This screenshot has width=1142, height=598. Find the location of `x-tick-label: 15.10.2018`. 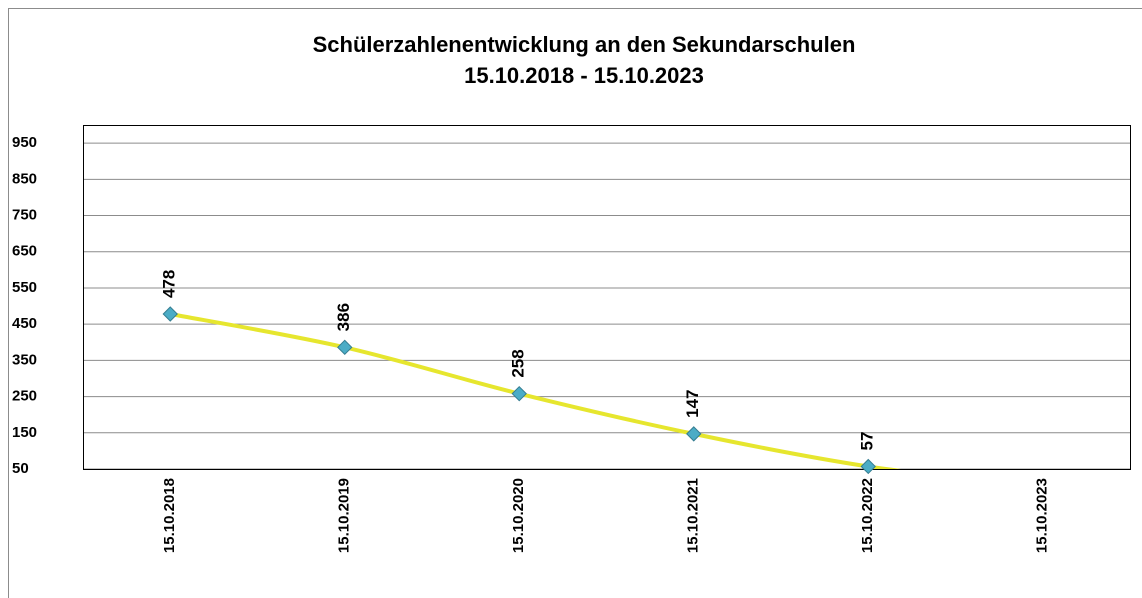

x-tick-label: 15.10.2018 is located at coordinates (169, 515).